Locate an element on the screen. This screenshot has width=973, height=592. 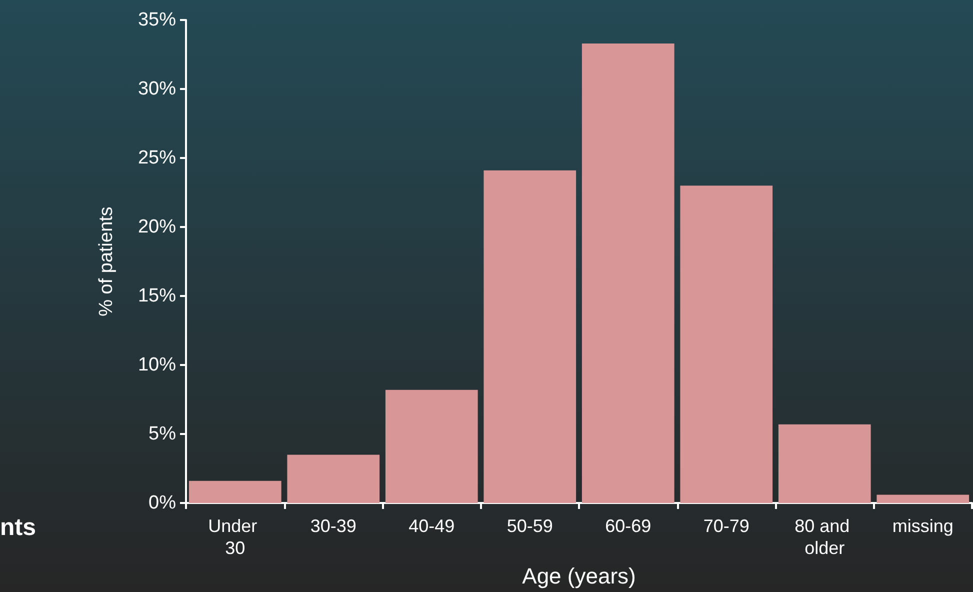
x-tick-label: 80 and older is located at coordinates (824, 537).